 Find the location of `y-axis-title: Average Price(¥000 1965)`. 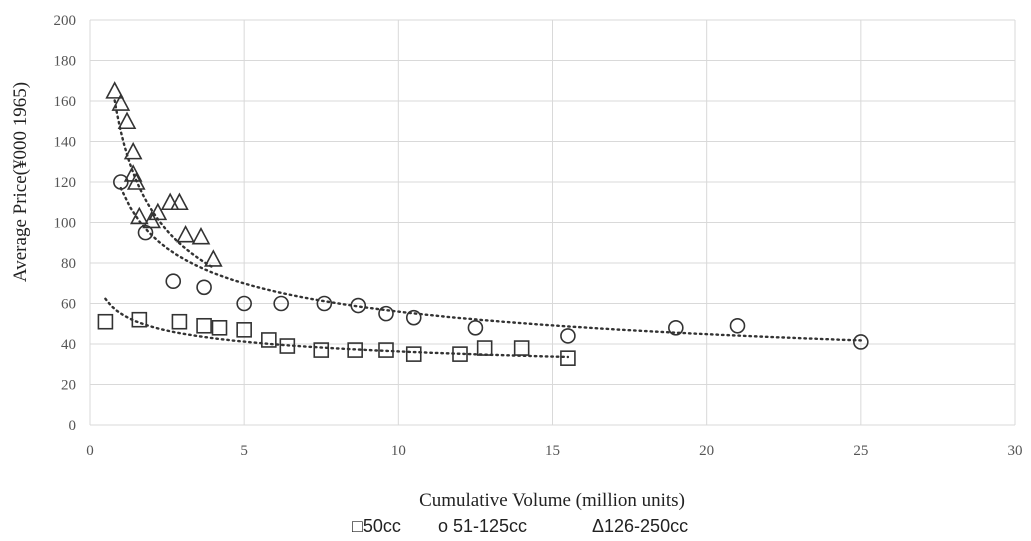

y-axis-title: Average Price(¥000 1965) is located at coordinates (20, 182).